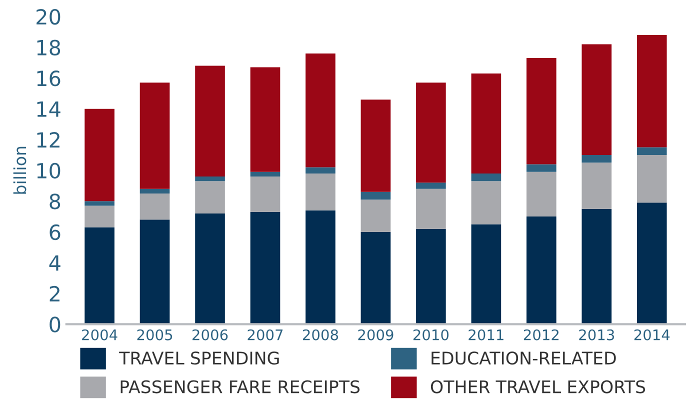  Describe the element at coordinates (48, 109) in the screenshot. I see `y-tick-label: 14` at that location.